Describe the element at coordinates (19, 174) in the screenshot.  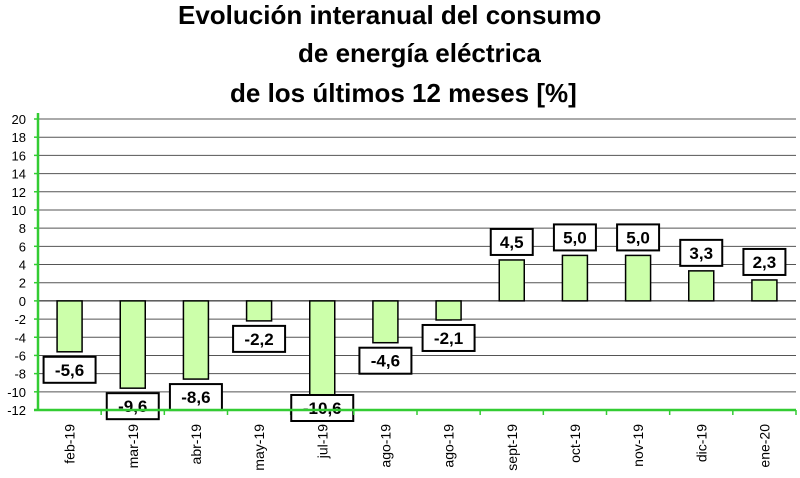
I see `y-tick-label: 14` at that location.